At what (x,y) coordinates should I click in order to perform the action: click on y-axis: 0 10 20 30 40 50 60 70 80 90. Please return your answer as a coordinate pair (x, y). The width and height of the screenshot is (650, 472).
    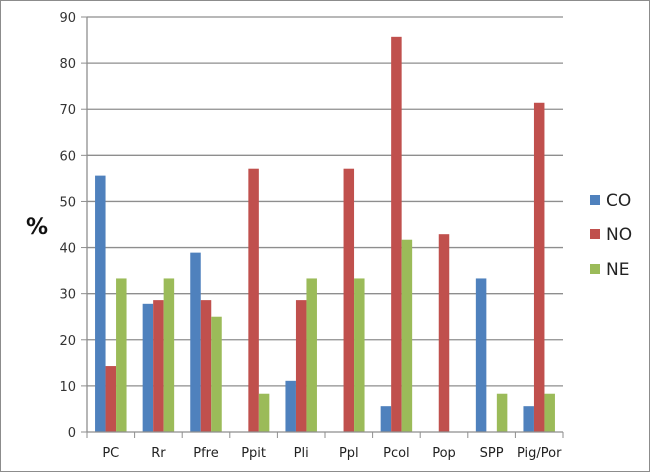
    Looking at the image, I should click on (73, 226).